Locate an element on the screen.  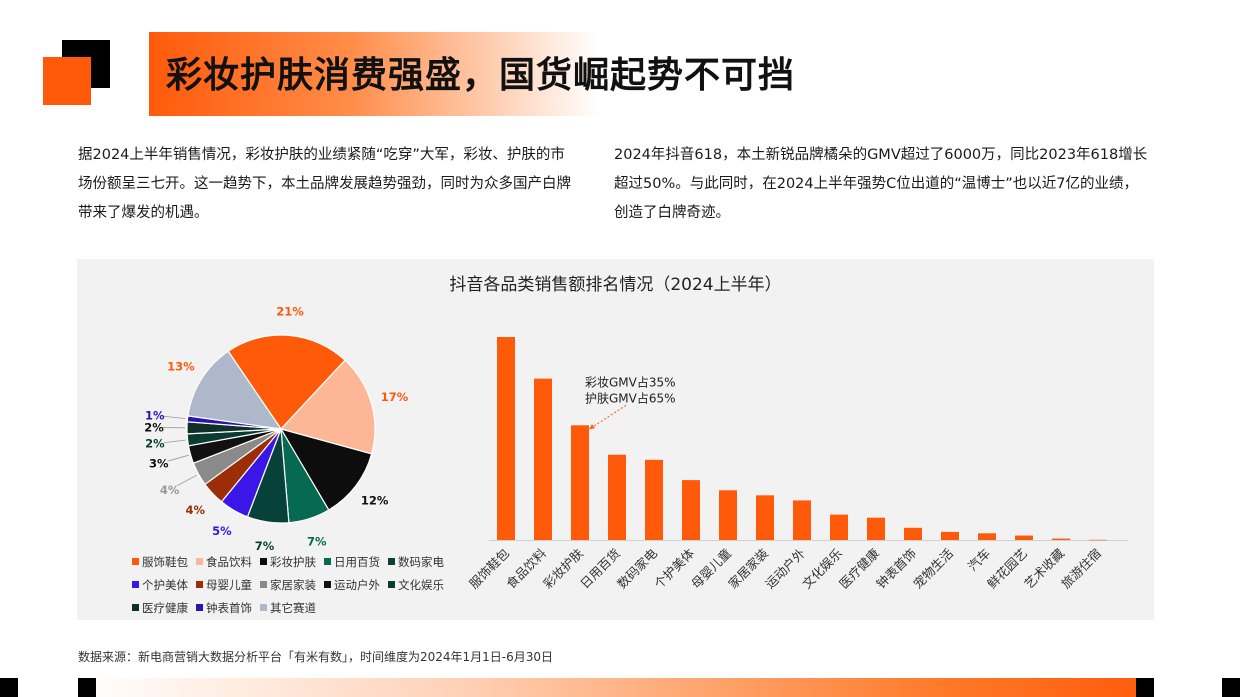
corner-block-left is located at coordinates (9, 687).